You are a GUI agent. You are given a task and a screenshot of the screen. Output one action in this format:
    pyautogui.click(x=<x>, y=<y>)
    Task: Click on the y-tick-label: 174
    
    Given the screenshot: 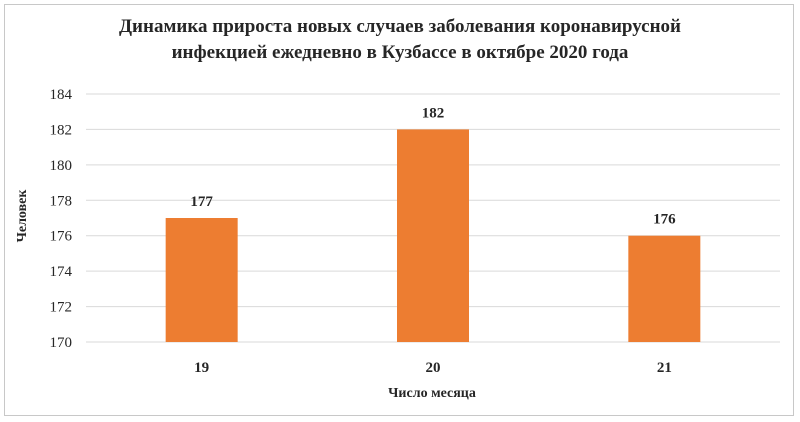 What is the action you would take?
    pyautogui.click(x=61, y=272)
    